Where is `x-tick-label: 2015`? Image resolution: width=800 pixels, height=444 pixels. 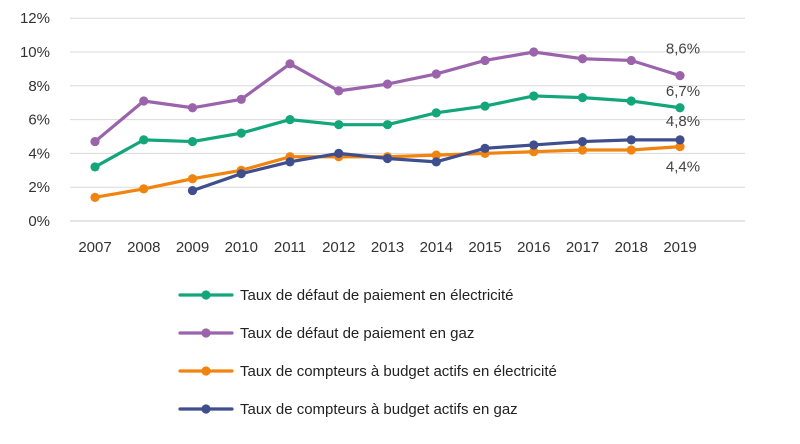
x-tick-label: 2015 is located at coordinates (484, 247).